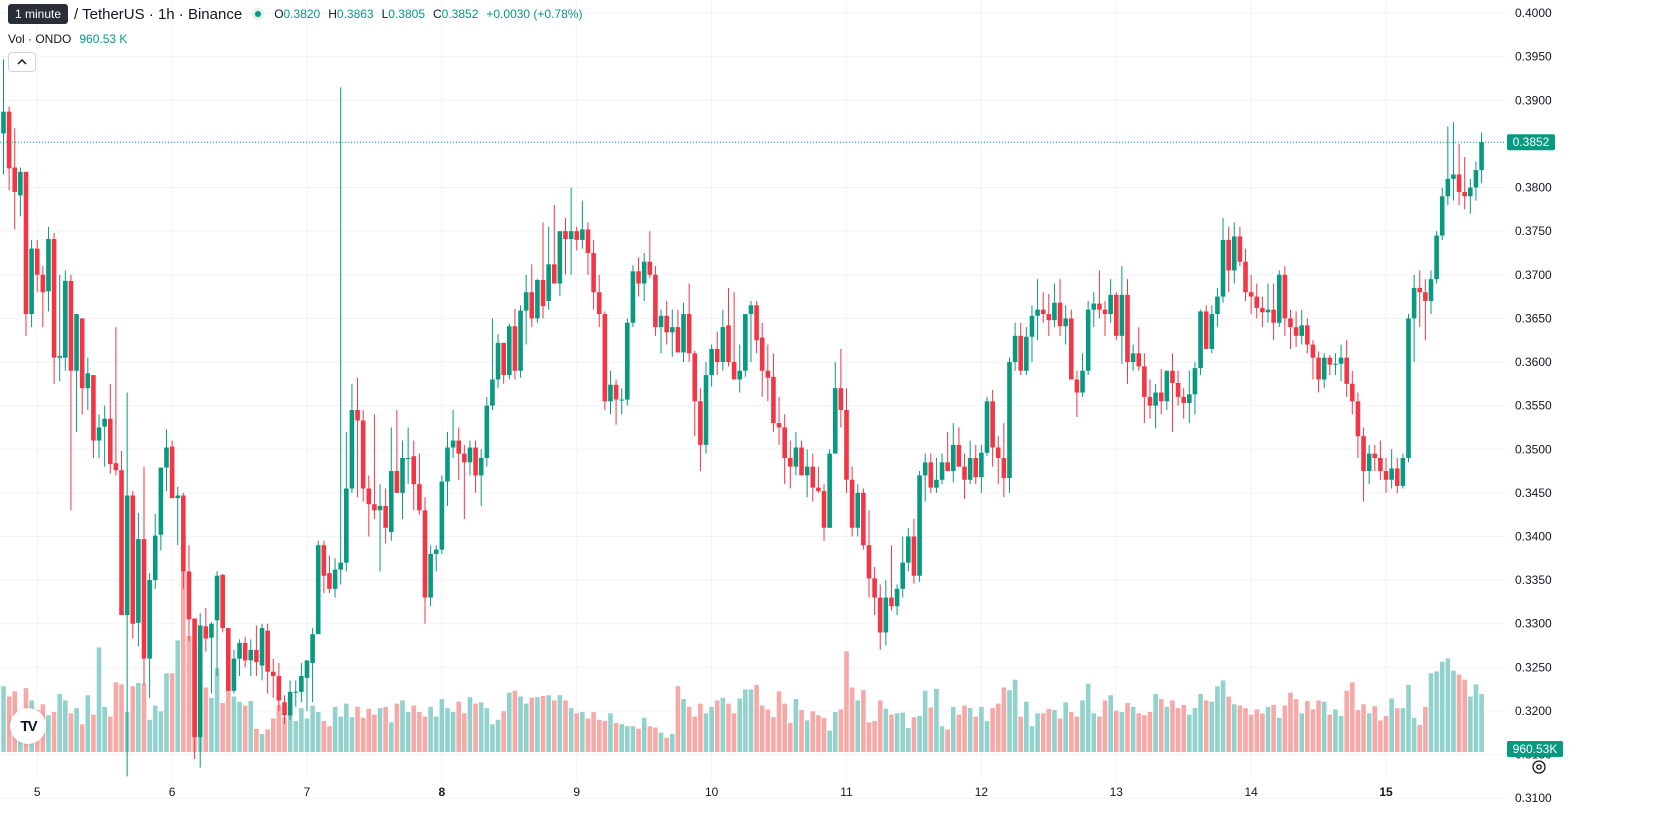 The image size is (1678, 840). What do you see at coordinates (40, 39) in the screenshot?
I see `volume-label: Vol · ONDO` at bounding box center [40, 39].